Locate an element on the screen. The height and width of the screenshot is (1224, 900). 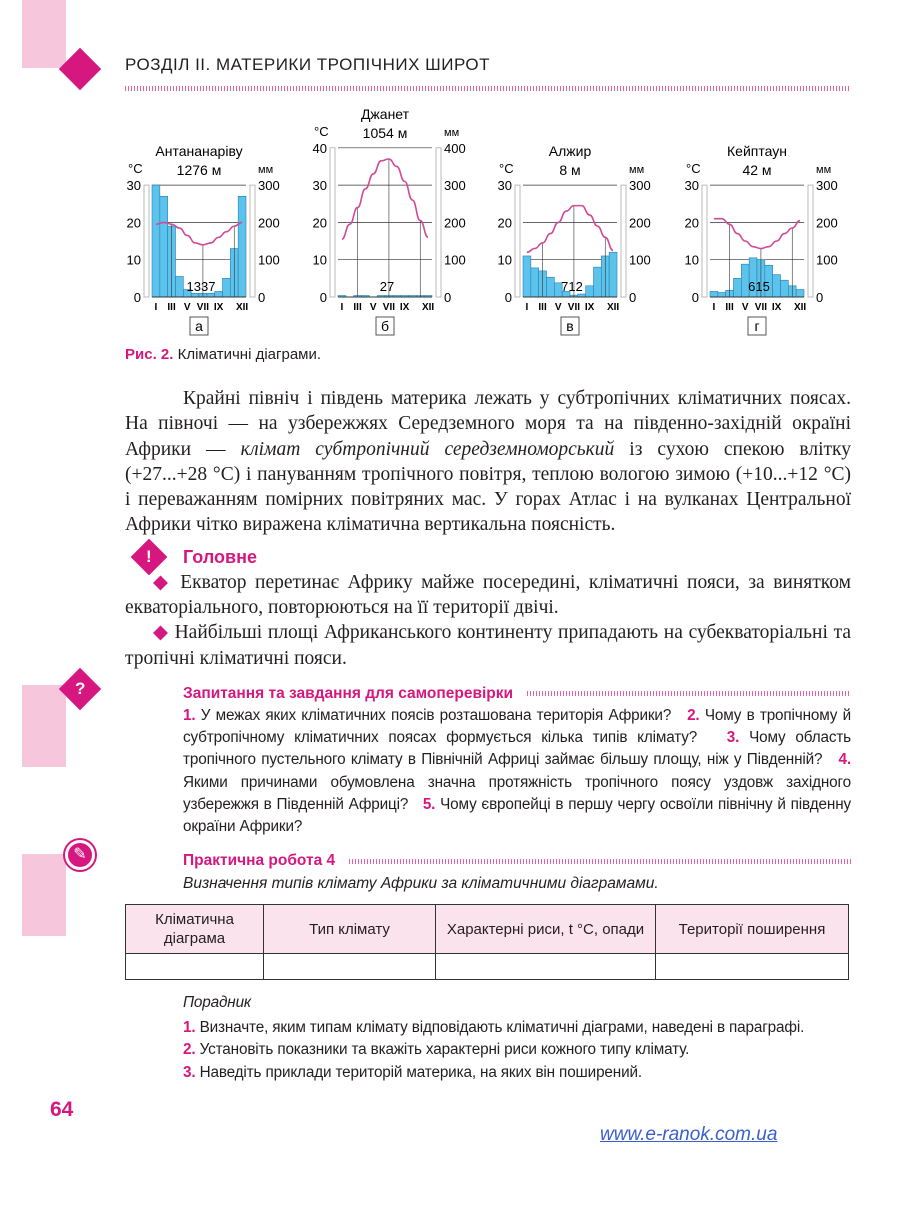
diagram-letter: б is located at coordinates (385, 326).